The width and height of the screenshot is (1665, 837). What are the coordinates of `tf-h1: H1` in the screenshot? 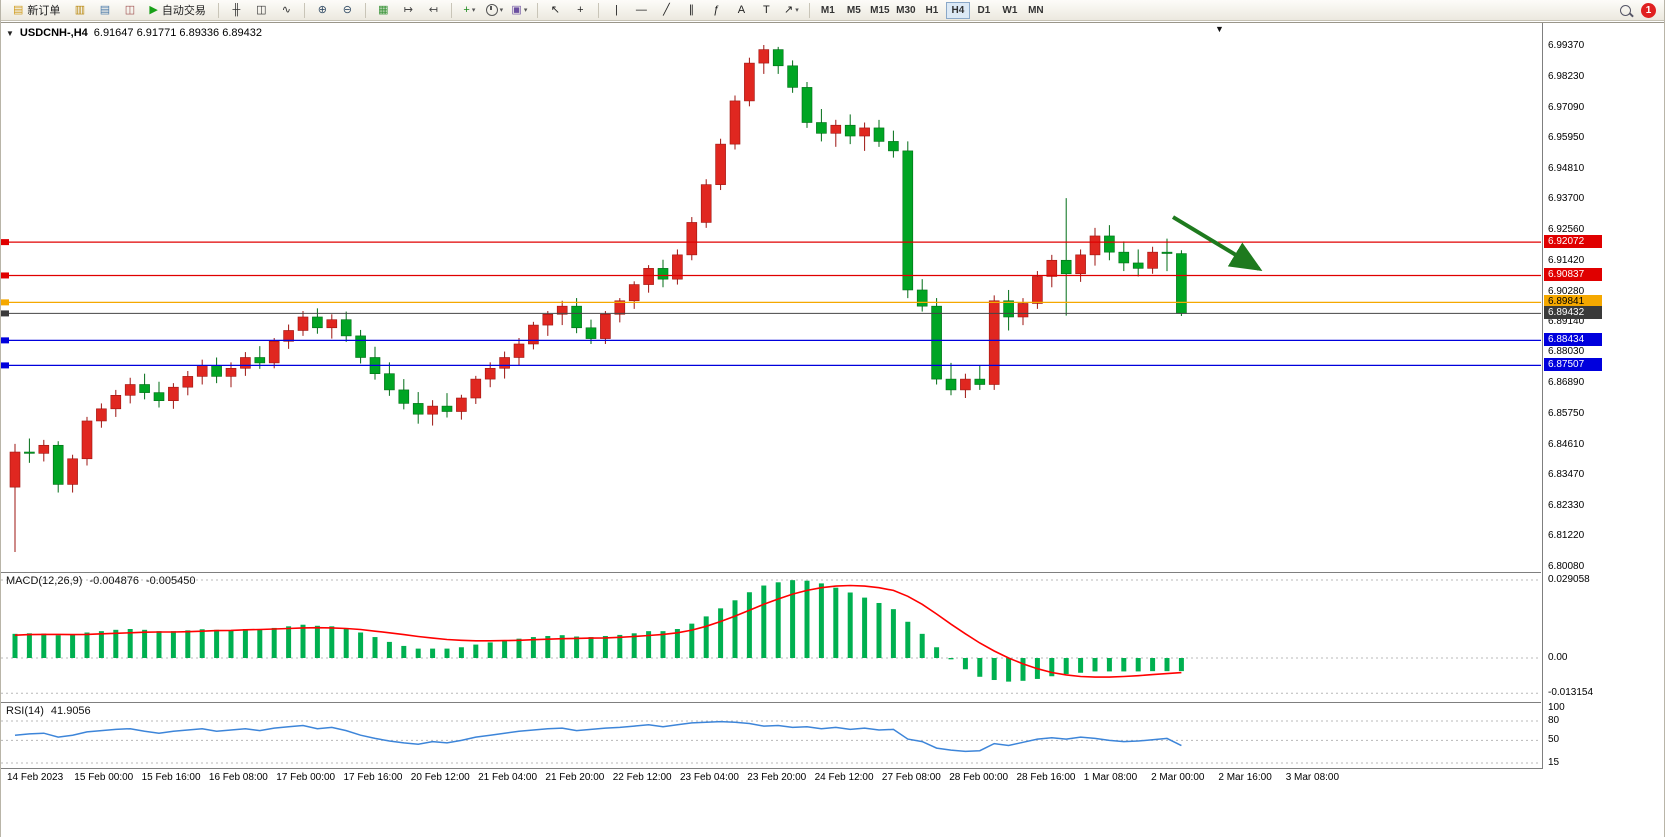 It's located at (932, 10).